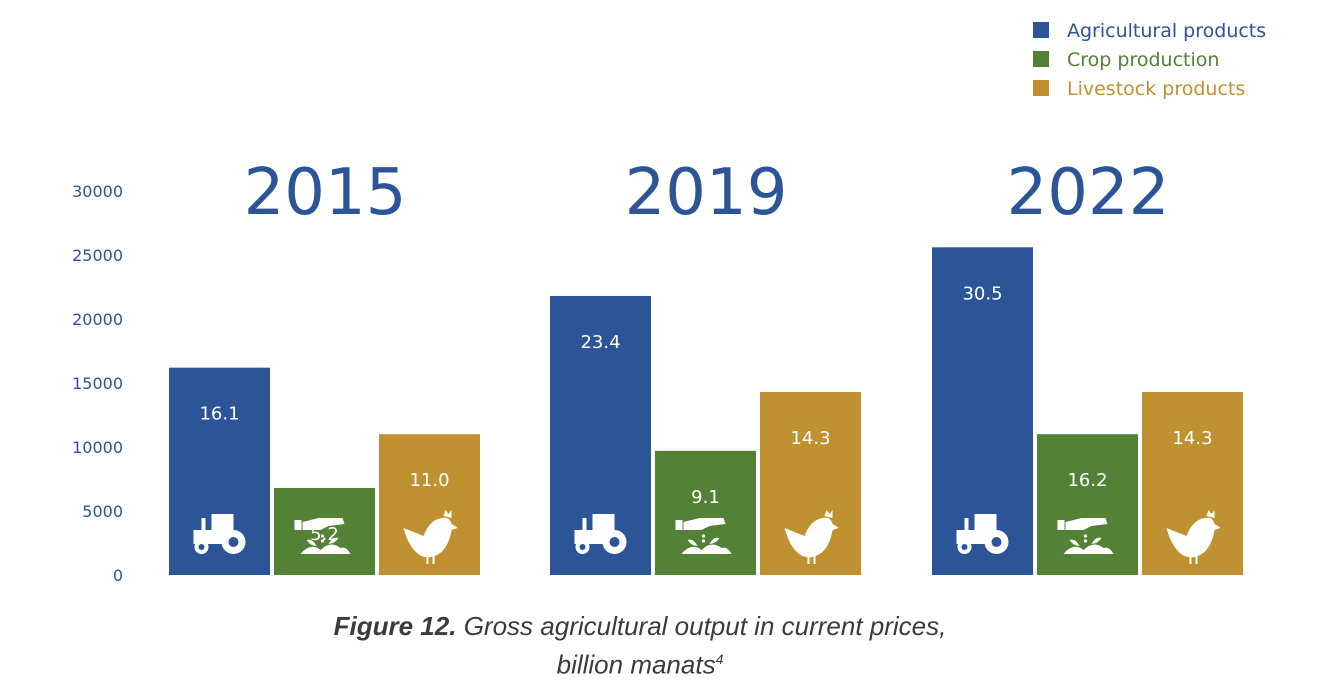 The image size is (1337, 696). What do you see at coordinates (219, 414) in the screenshot?
I see `data-label: 16.1` at bounding box center [219, 414].